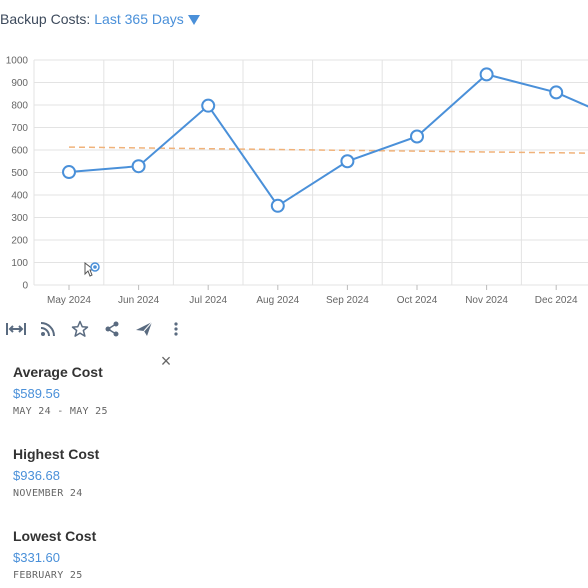 This screenshot has height=588, width=588. What do you see at coordinates (556, 300) in the screenshot?
I see `x-tick-label: Dec 2024` at bounding box center [556, 300].